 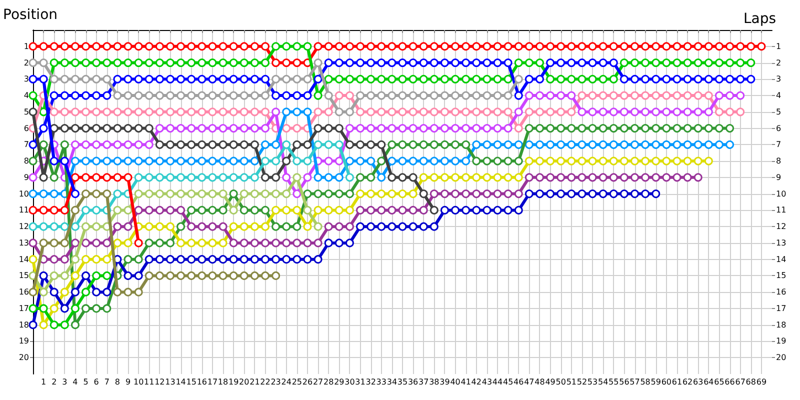 I want to click on y-tick-label: 7, so click(x=26, y=145).